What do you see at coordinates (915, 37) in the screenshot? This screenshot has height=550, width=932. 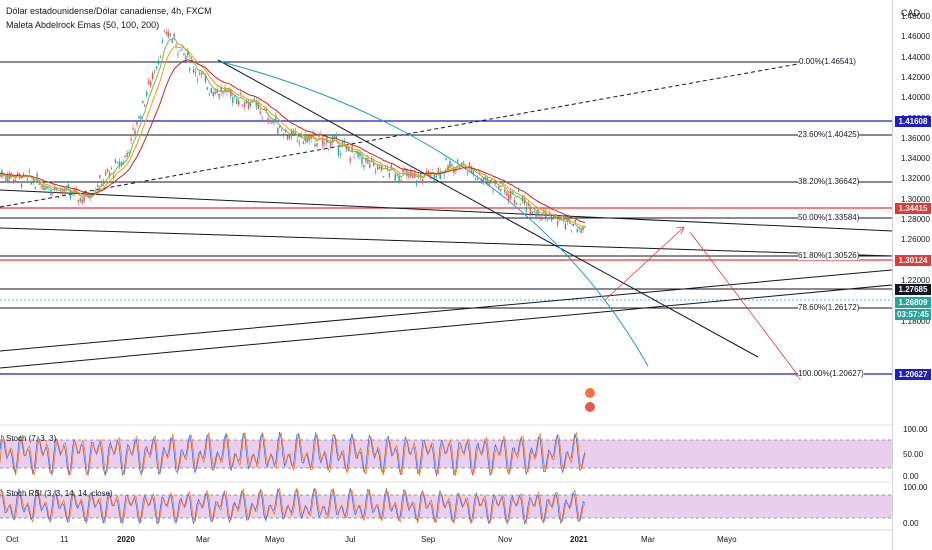 I see `price-tick: 1.46000` at bounding box center [915, 37].